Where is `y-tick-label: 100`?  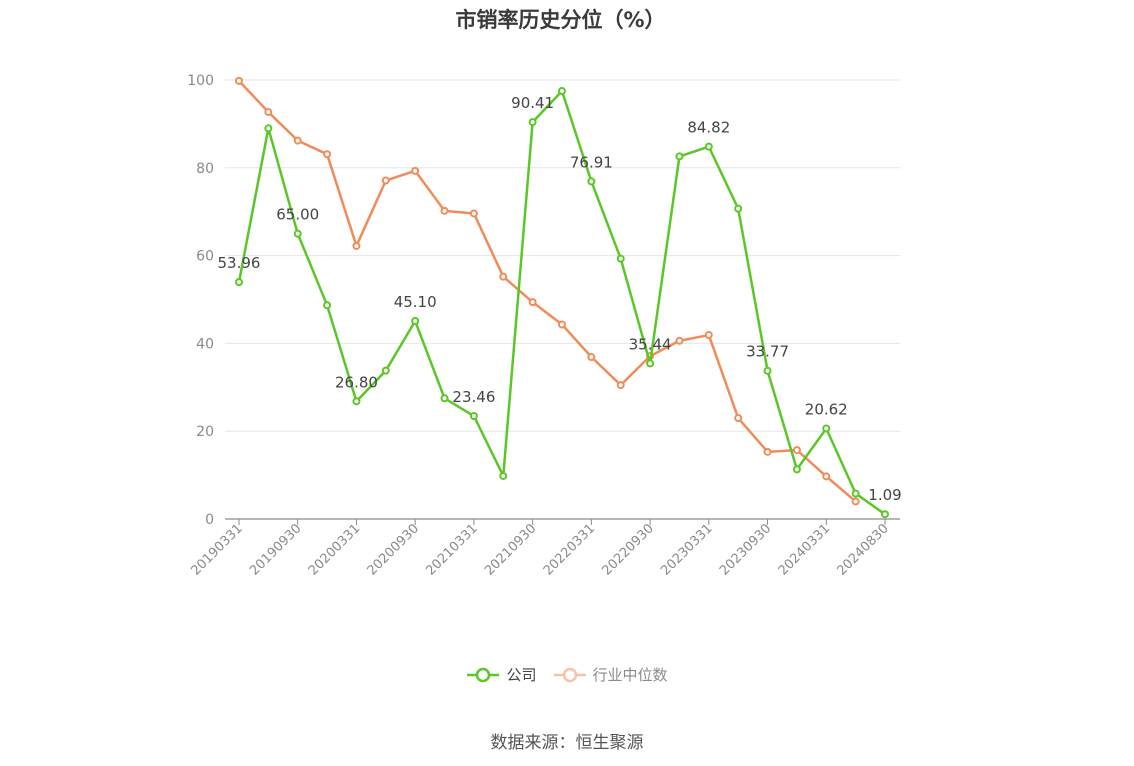 y-tick-label: 100 is located at coordinates (200, 81).